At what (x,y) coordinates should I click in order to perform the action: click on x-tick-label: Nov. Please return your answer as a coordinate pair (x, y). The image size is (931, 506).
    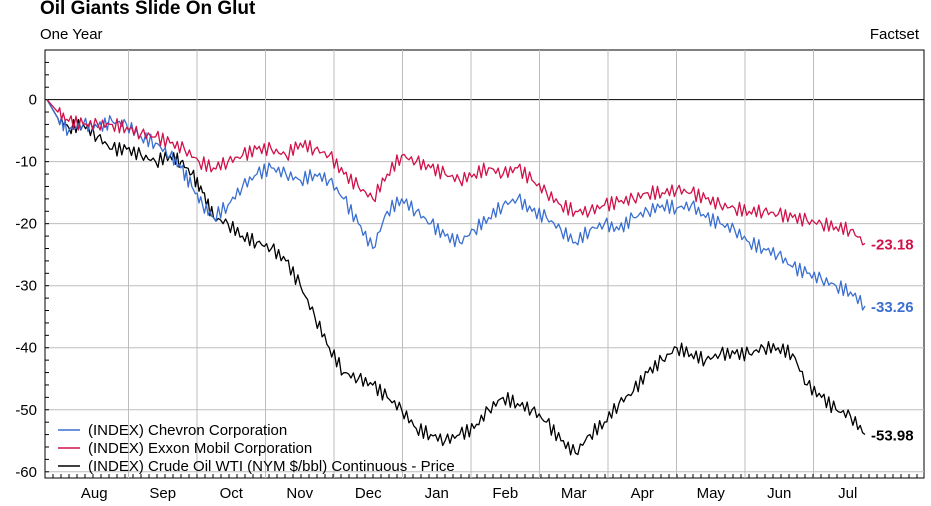
    Looking at the image, I should click on (299, 493).